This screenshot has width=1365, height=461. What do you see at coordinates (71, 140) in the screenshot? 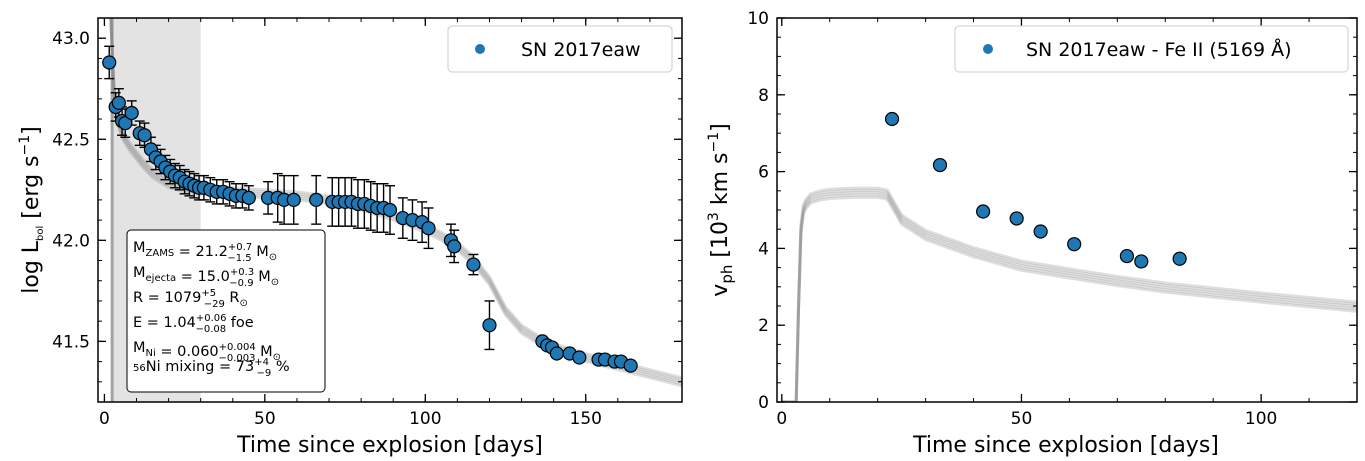
I see `y-tick-label: 42.5` at bounding box center [71, 140].